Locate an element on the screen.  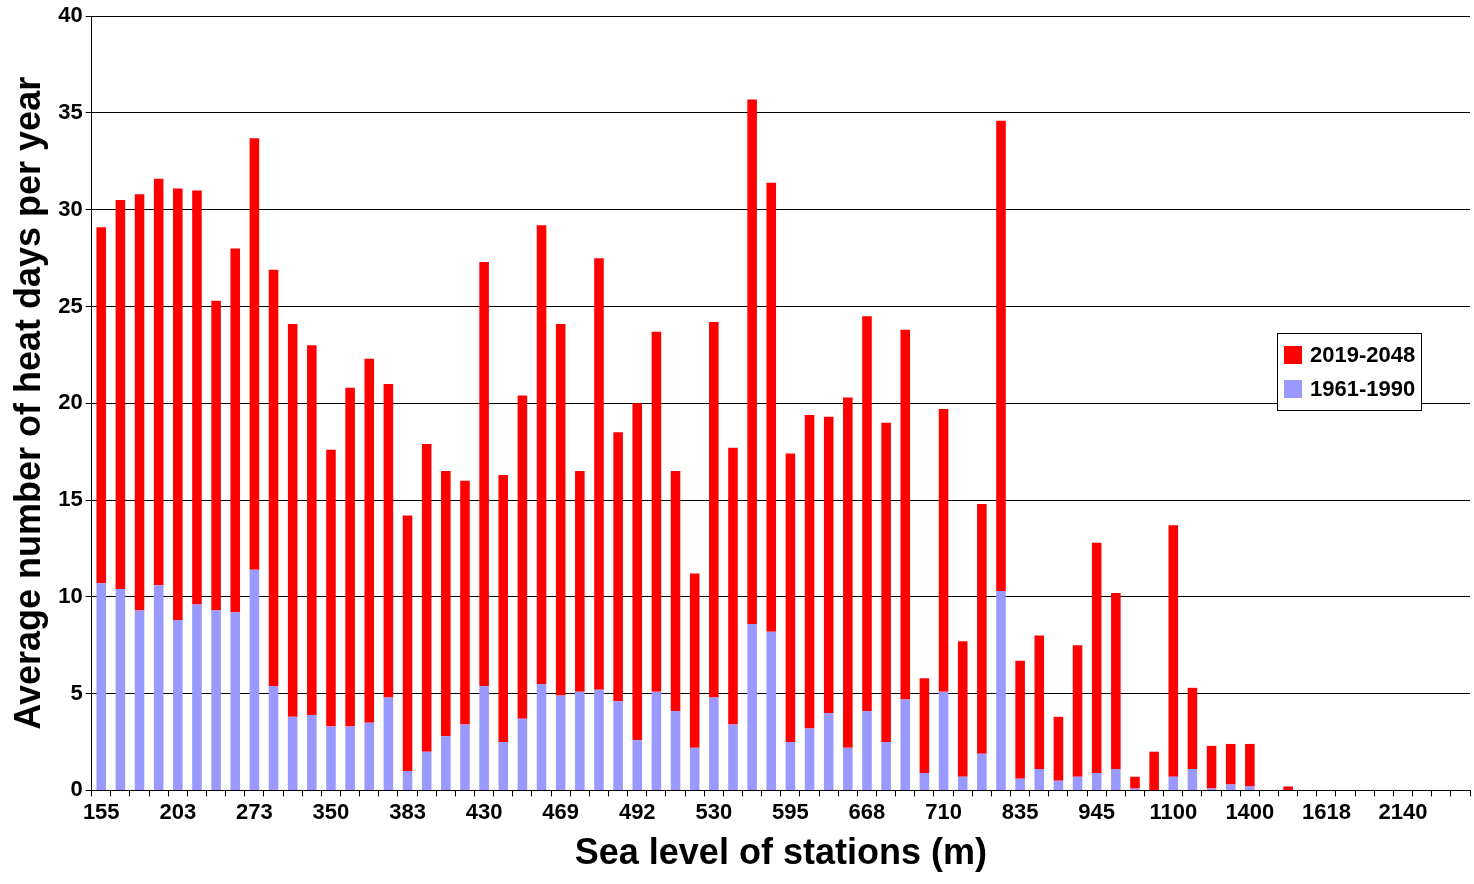
y-axis-title: Average number of heat days per year is located at coordinates (27, 403).